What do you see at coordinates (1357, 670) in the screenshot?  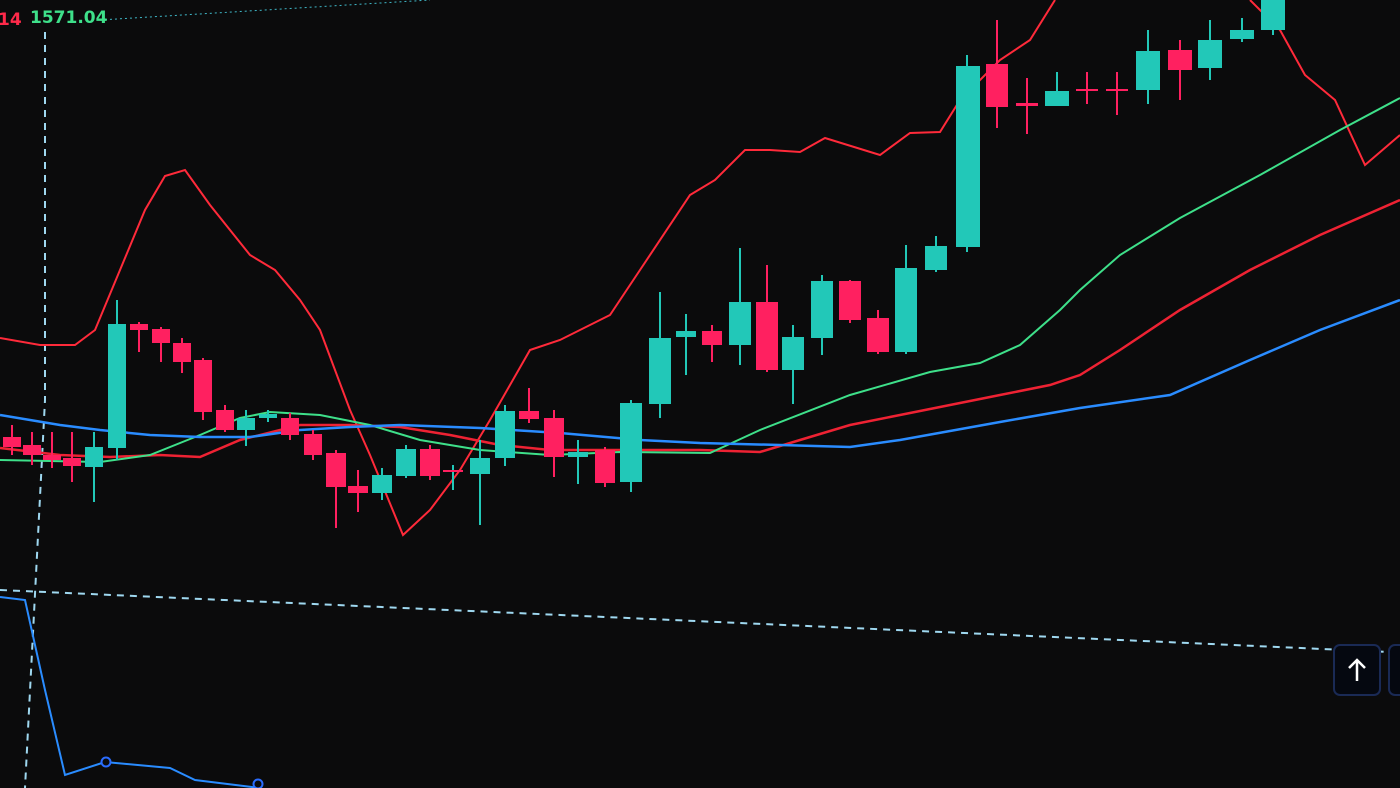 I see `scroll-up-button` at bounding box center [1357, 670].